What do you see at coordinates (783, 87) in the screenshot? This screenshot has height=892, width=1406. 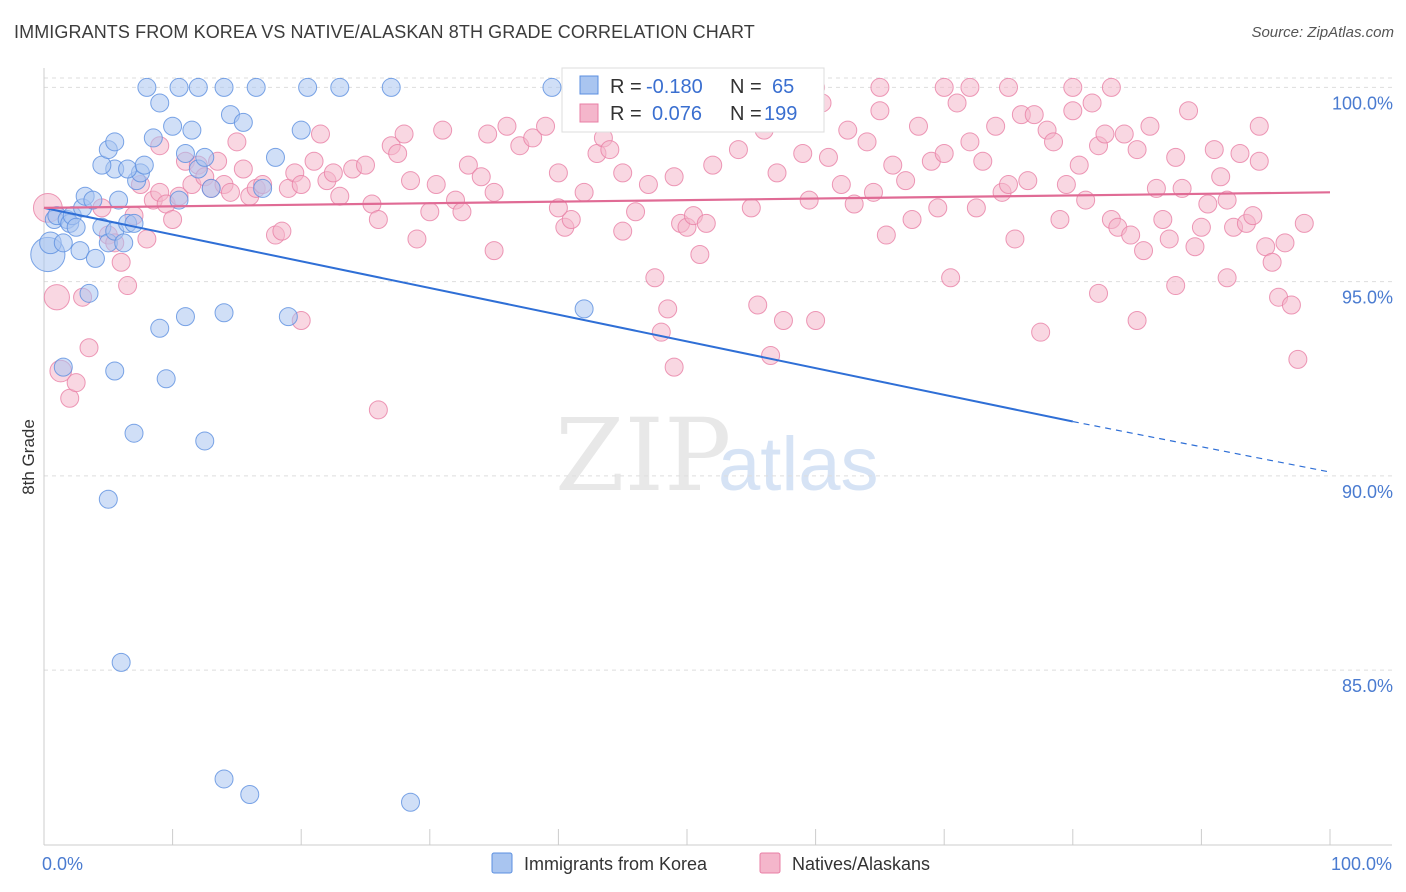 I see `stats-korea-n-value: 65` at bounding box center [783, 87].